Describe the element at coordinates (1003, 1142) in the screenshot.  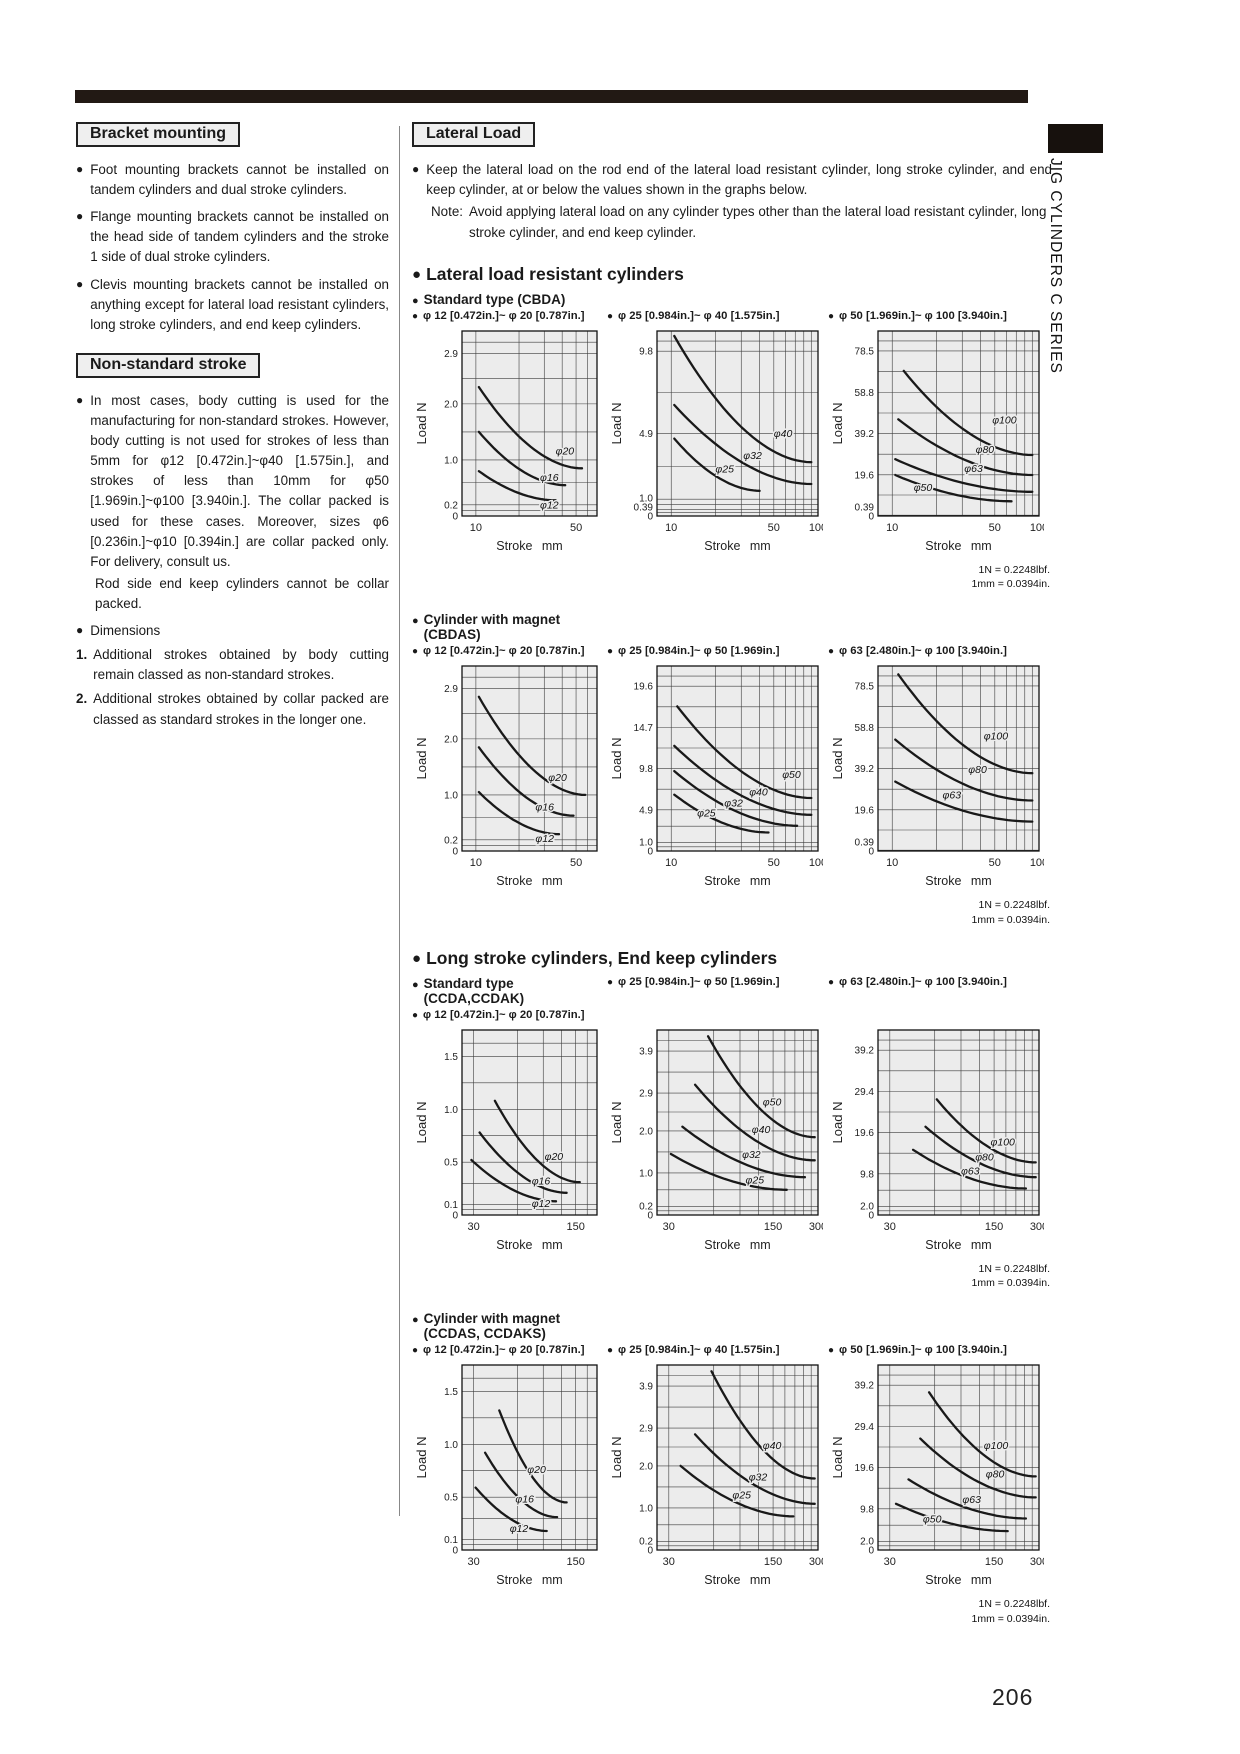
I see `svg-text: φ100` at that location.